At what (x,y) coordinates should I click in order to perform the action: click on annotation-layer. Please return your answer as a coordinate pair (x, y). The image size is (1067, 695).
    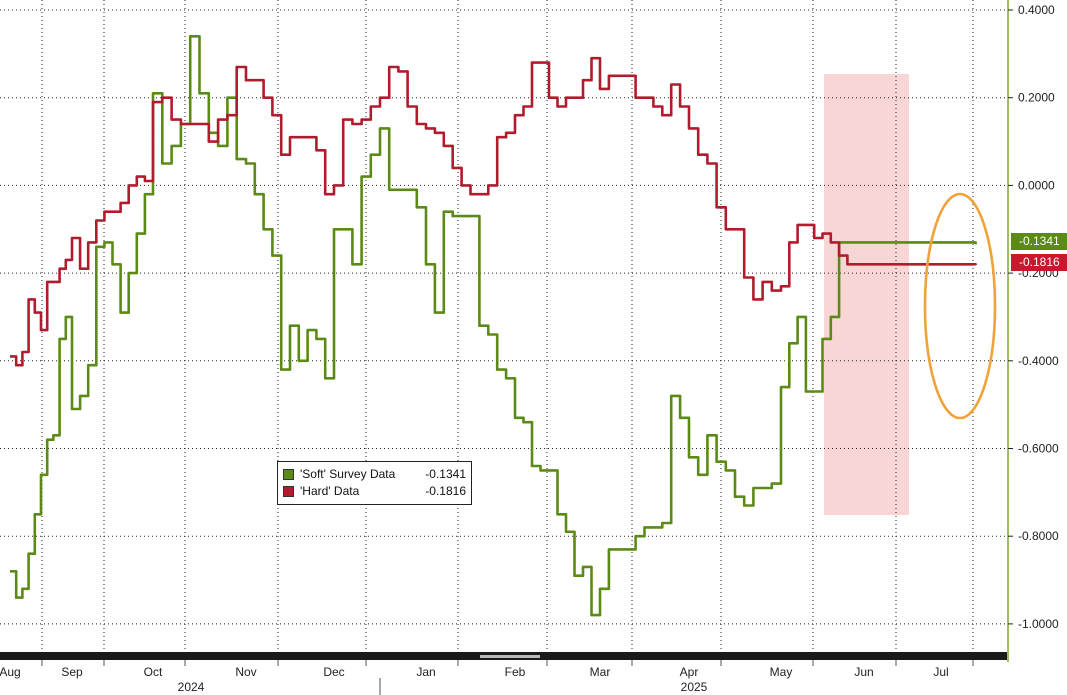
    Looking at the image, I should click on (960, 306).